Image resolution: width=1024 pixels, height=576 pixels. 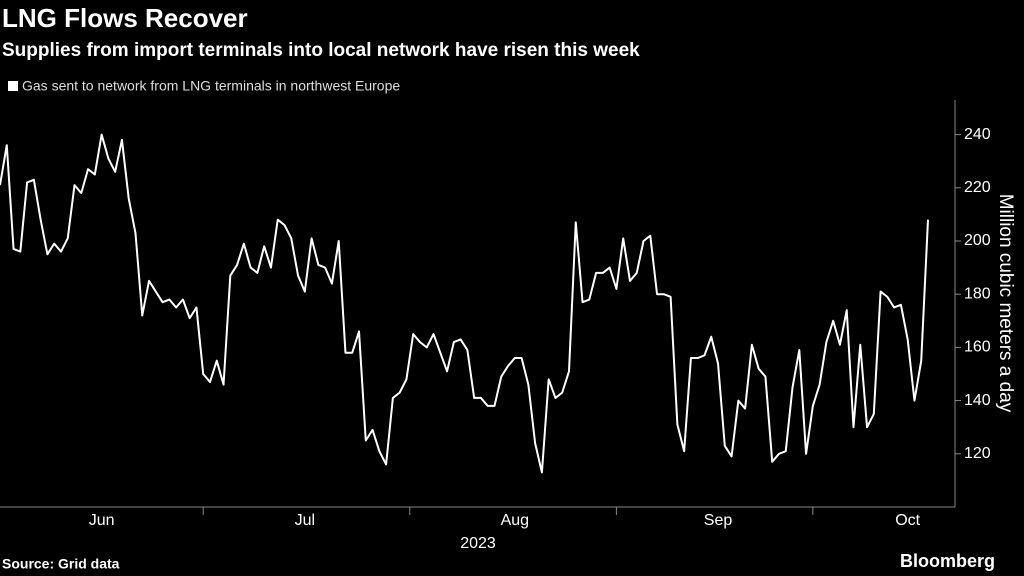 I want to click on chart-title: LNG Flows Recover, so click(x=125, y=18).